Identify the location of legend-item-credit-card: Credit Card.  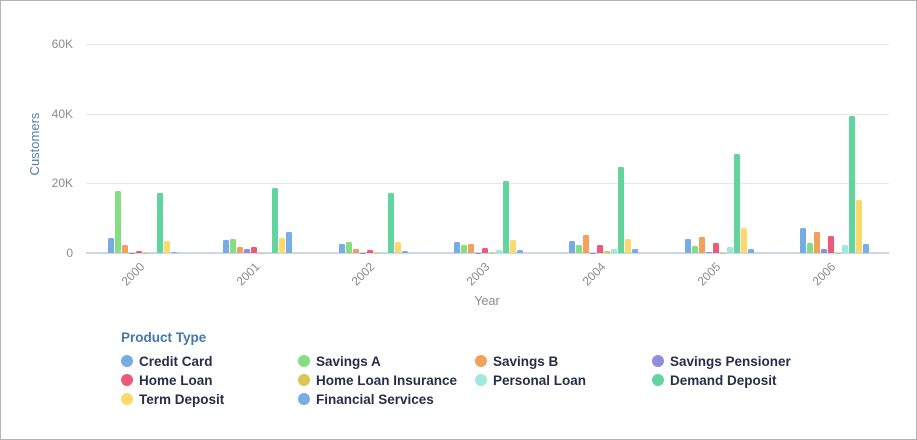
(209, 361).